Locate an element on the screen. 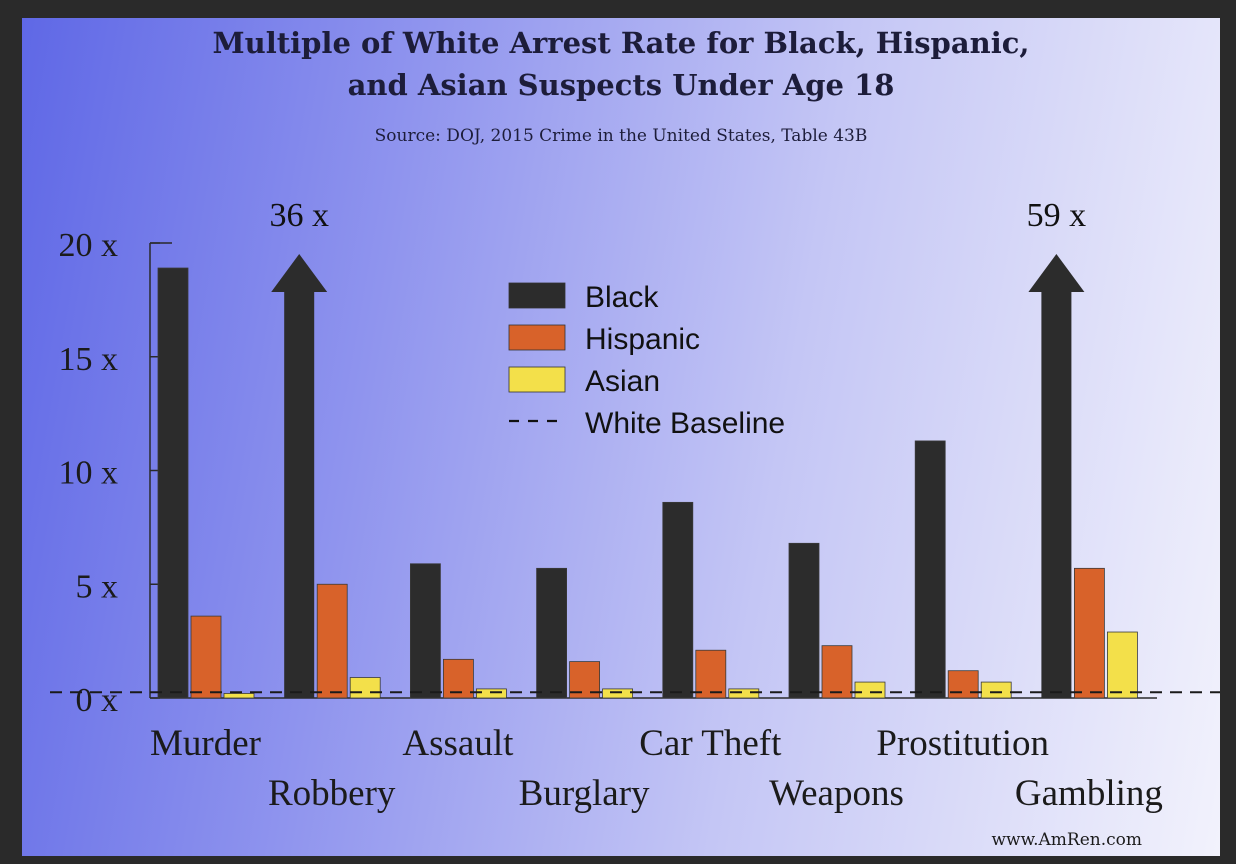  bar-black-prostitution is located at coordinates (930, 569).